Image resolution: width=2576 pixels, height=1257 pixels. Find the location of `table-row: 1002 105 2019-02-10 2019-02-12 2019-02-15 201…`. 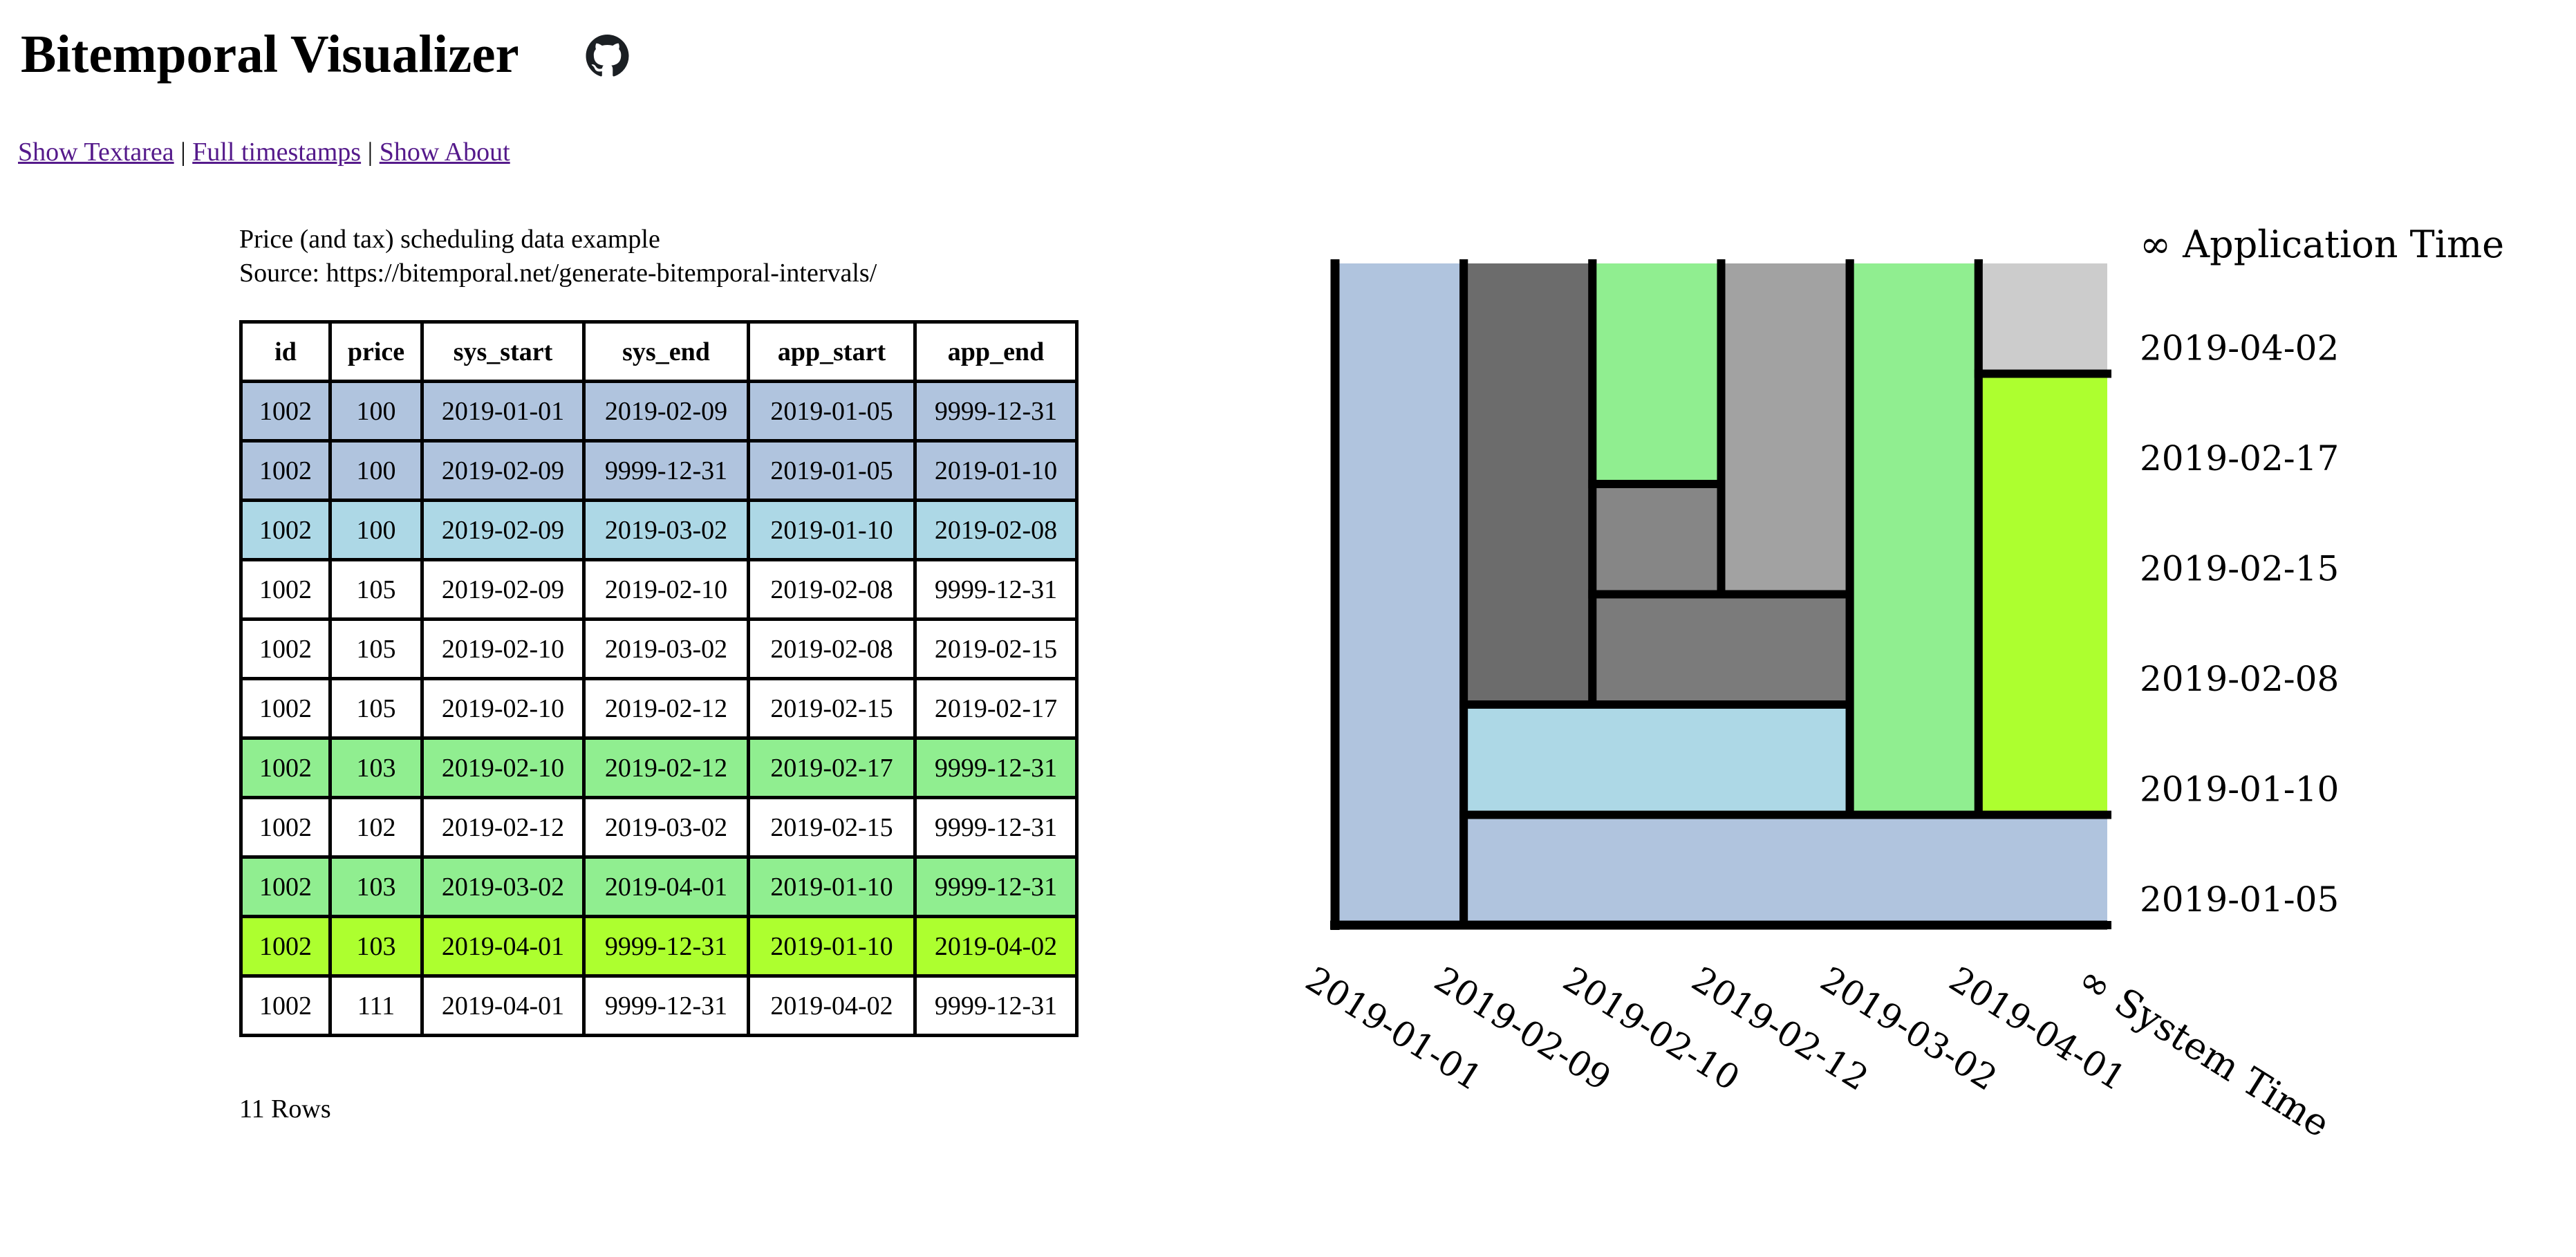

table-row: 1002 105 2019-02-10 2019-02-12 2019-02-15 201… is located at coordinates (659, 709).